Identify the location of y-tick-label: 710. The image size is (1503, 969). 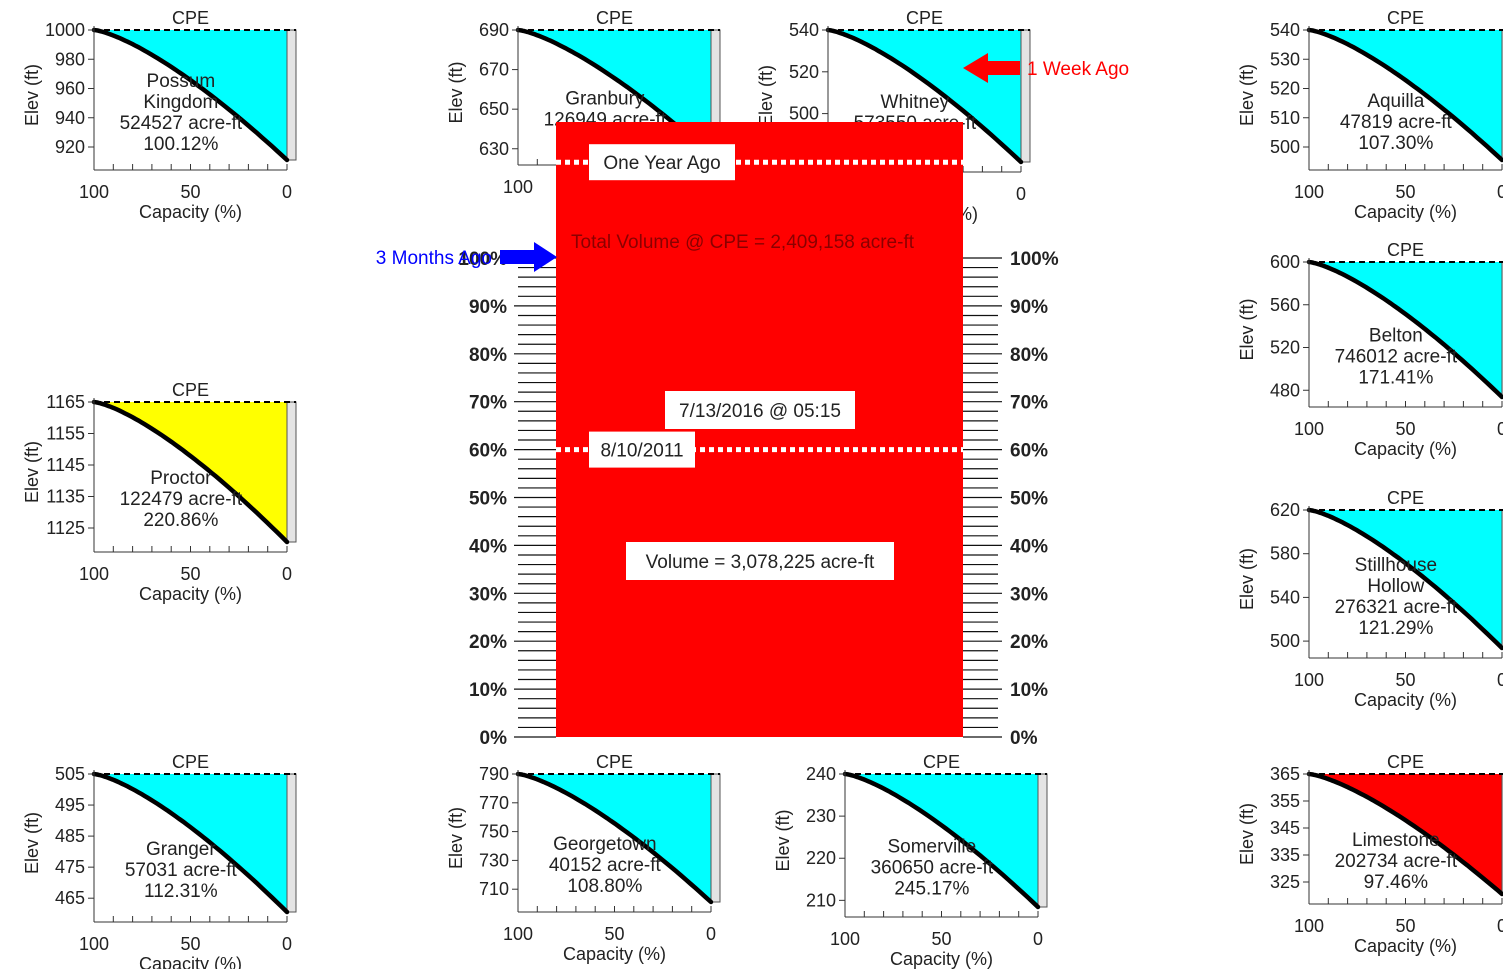
(494, 889).